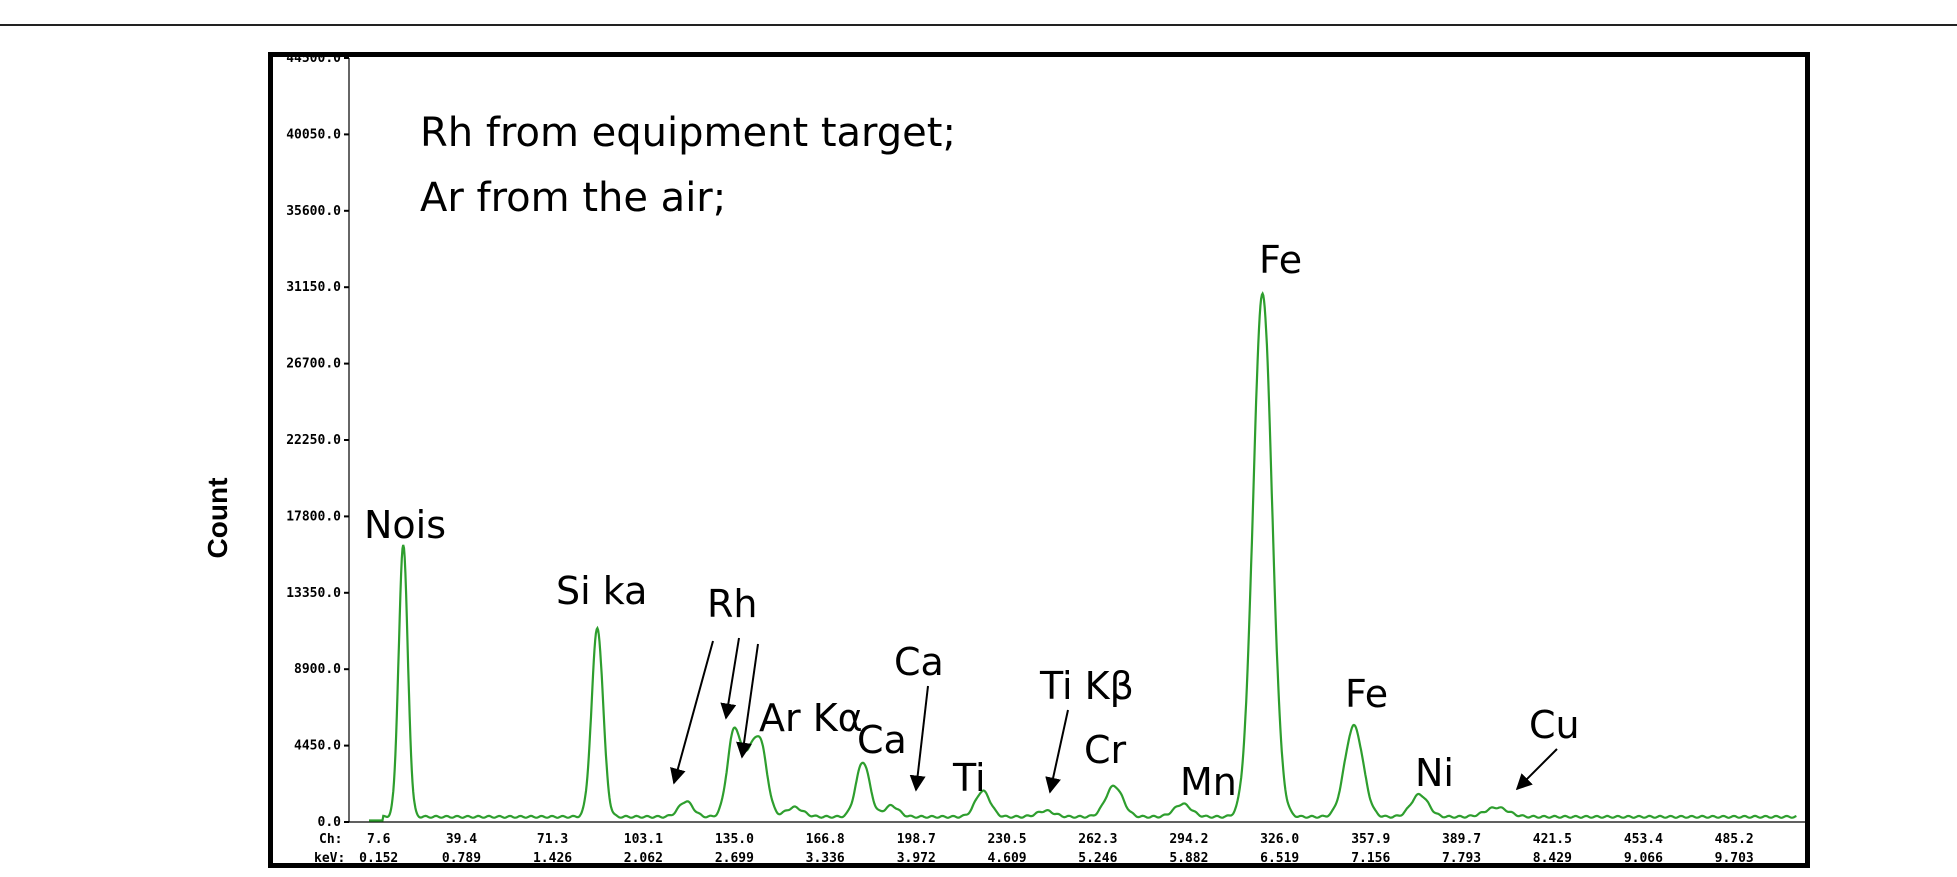 This screenshot has height=877, width=1957. I want to click on x-tick-label-kev: 5.882, so click(1188, 858).